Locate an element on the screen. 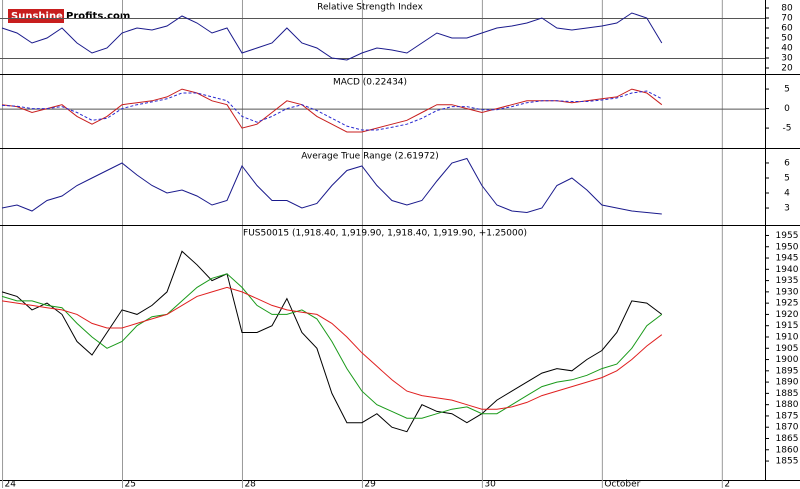 The width and height of the screenshot is (800, 489). y-tick-label: 1855 is located at coordinates (787, 462).